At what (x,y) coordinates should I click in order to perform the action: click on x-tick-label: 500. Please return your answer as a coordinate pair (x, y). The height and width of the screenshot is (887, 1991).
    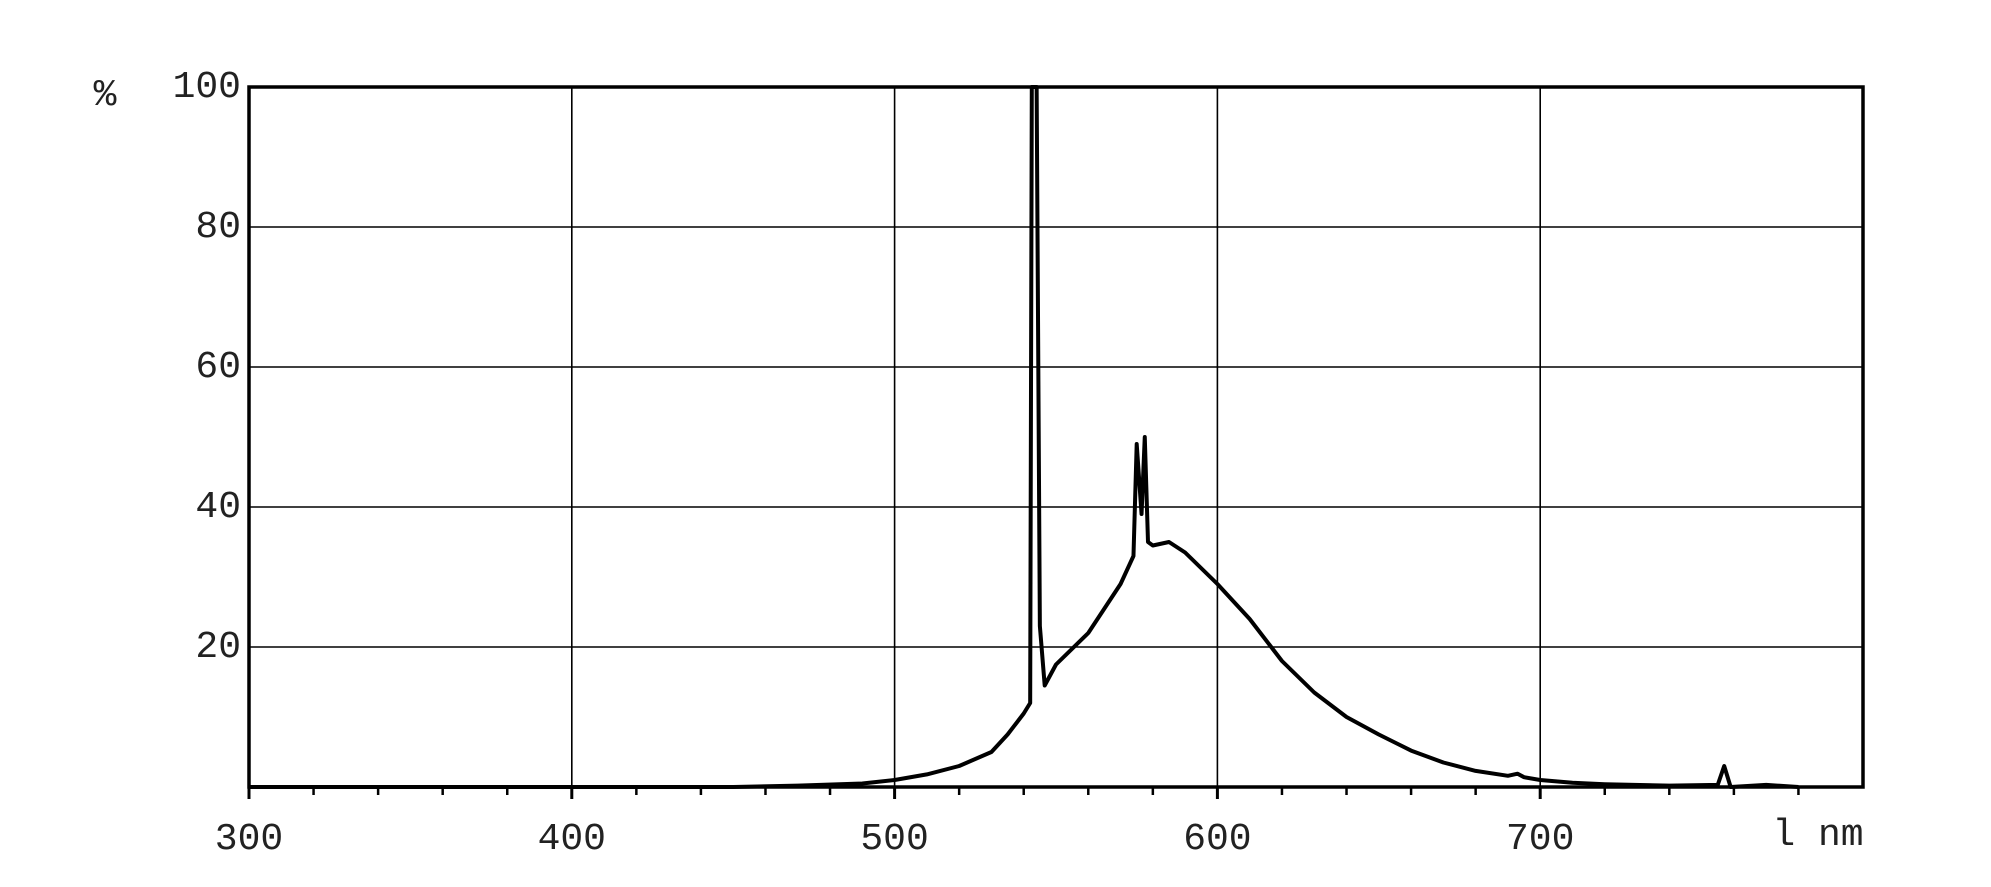
    Looking at the image, I should click on (894, 839).